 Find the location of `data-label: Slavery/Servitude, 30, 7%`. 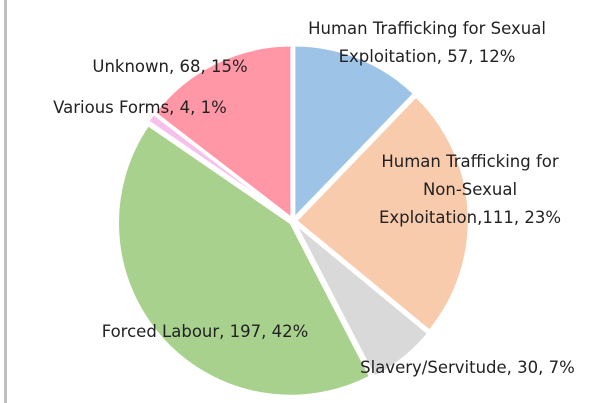

data-label: Slavery/Servitude, 30, 7% is located at coordinates (467, 367).